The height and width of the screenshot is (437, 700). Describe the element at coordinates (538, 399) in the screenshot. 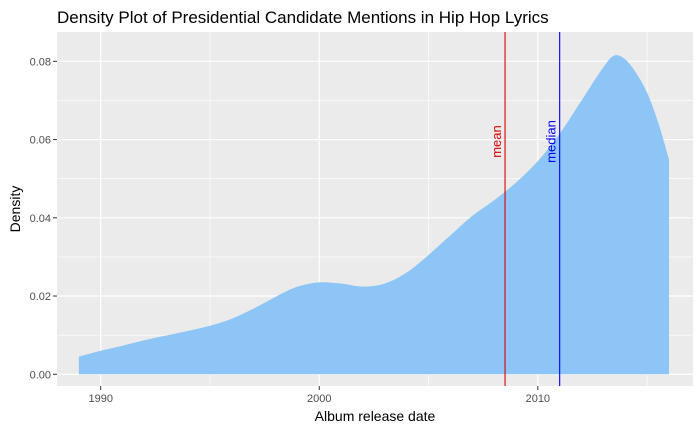

I see `x-tick-label: 2010` at that location.